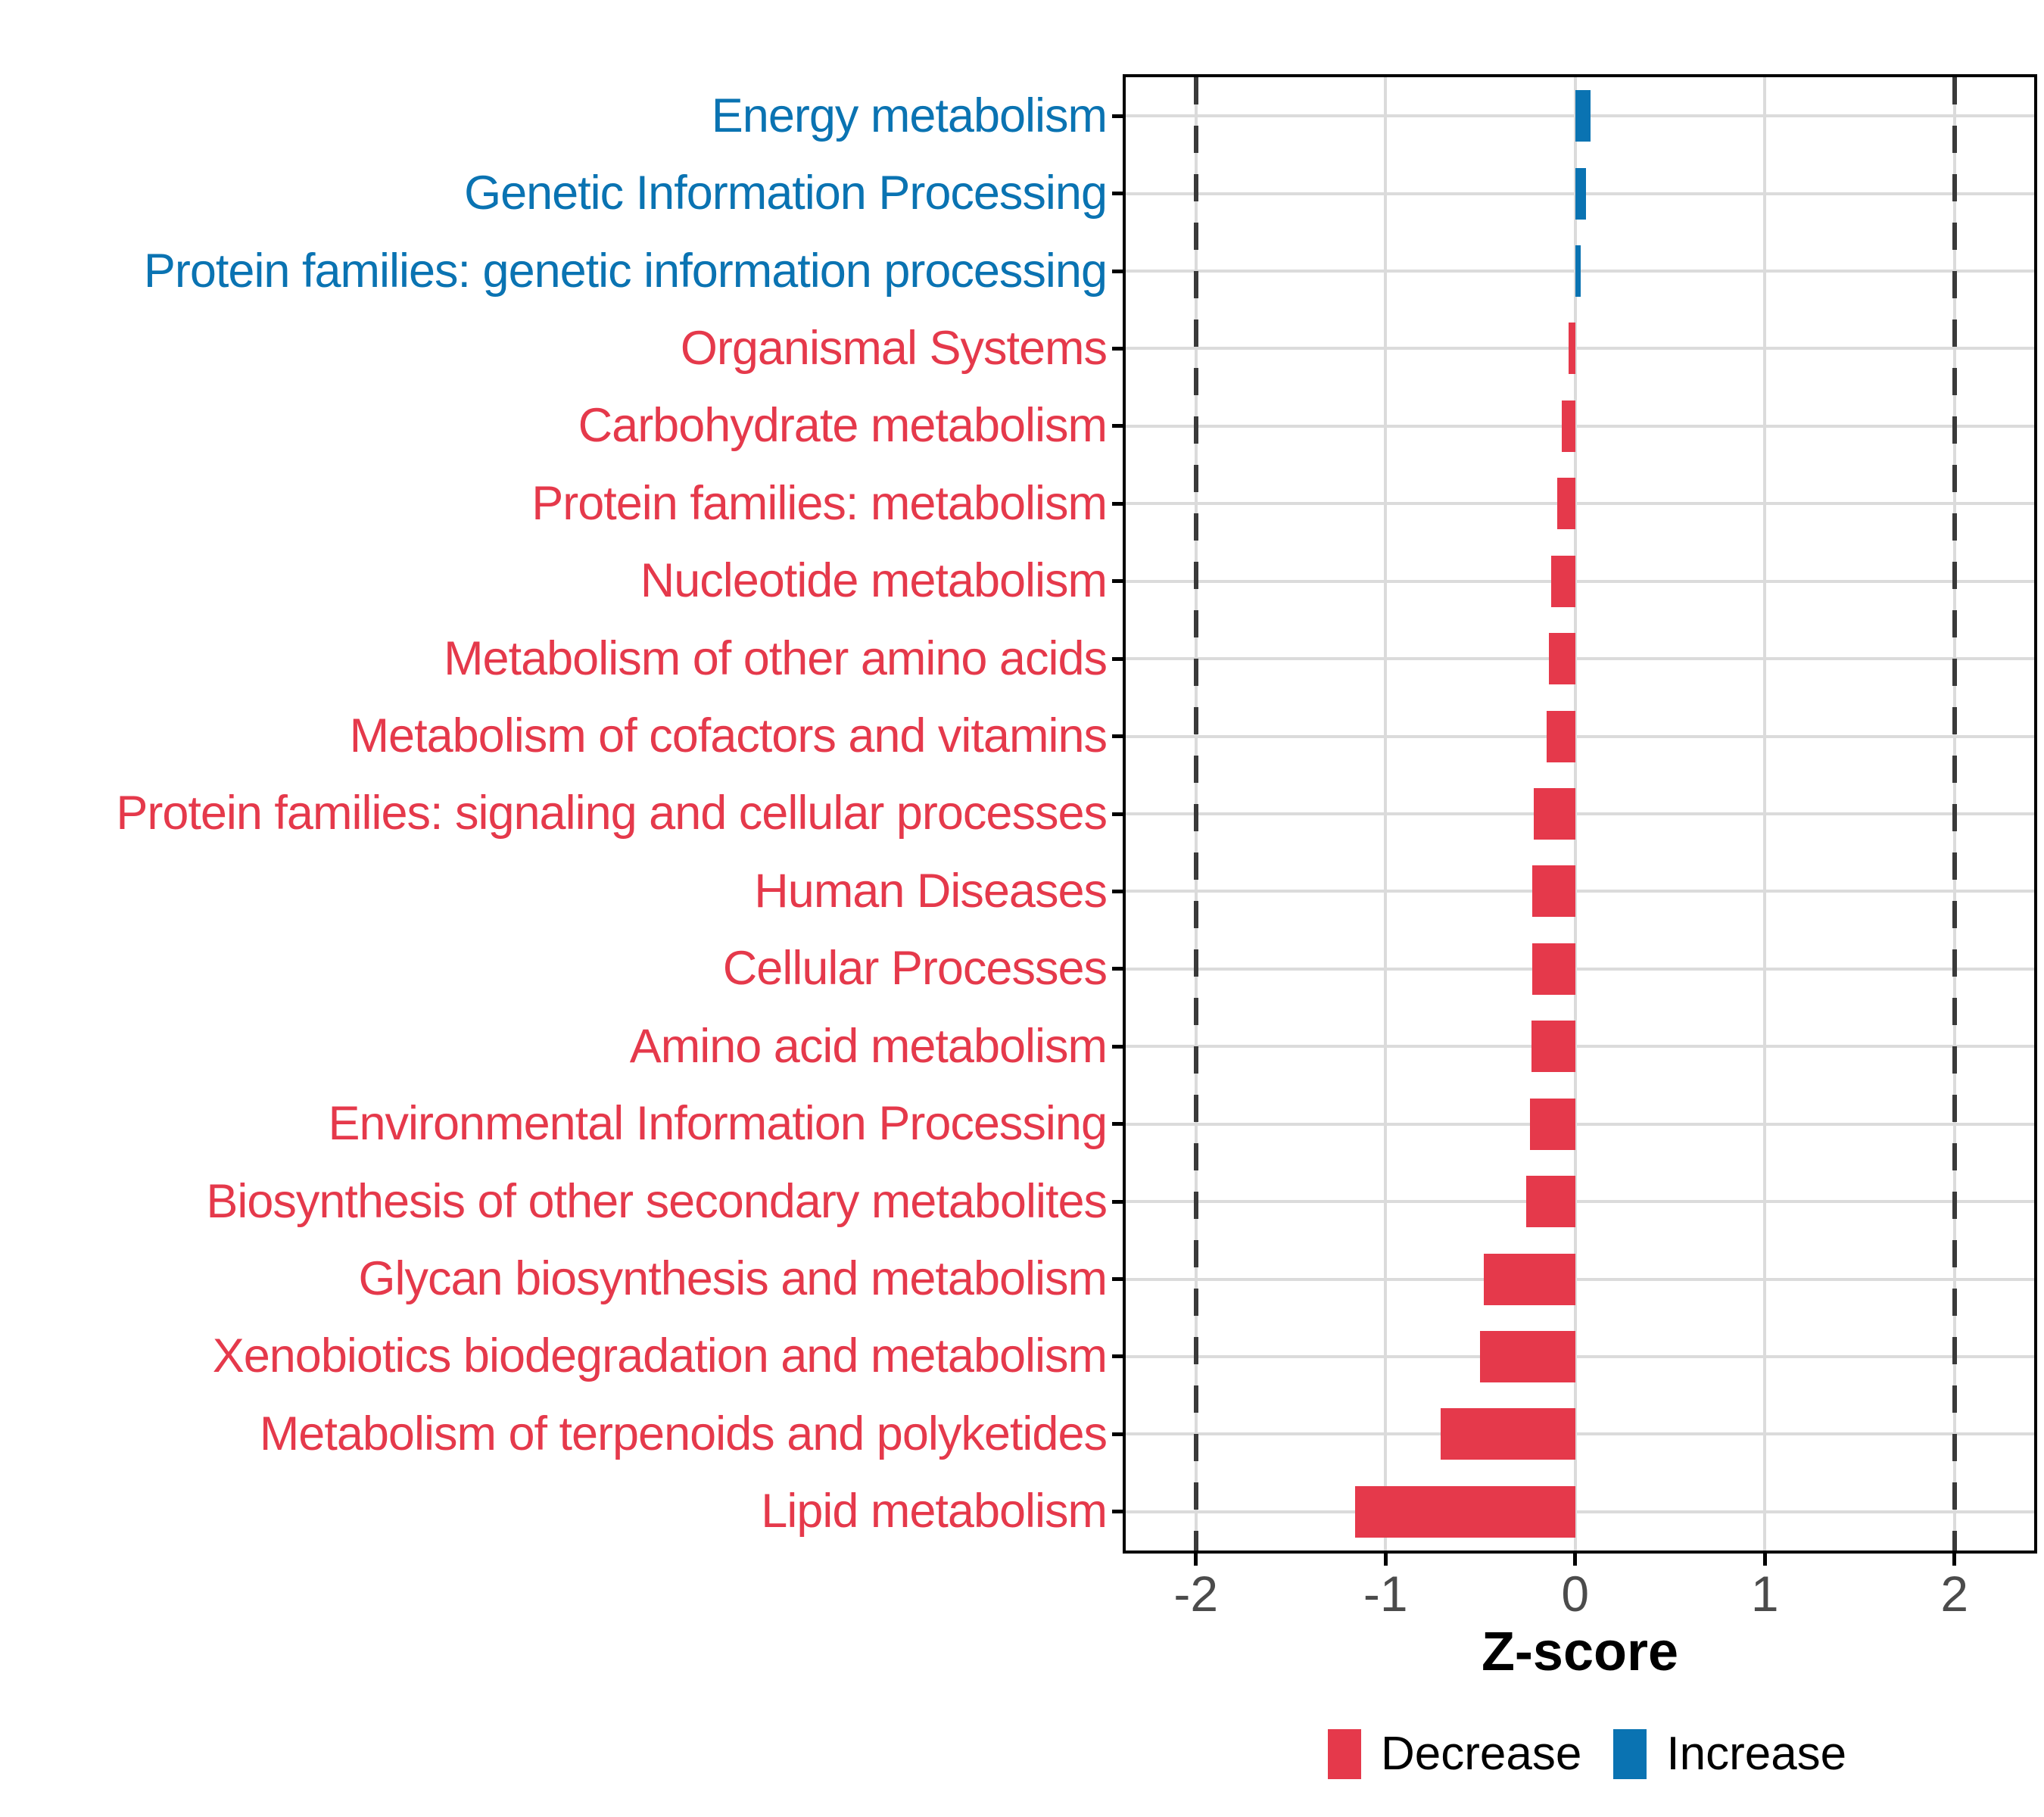 The height and width of the screenshot is (1817, 2044). What do you see at coordinates (935, 1511) in the screenshot?
I see `category-label: Lipid metabolism` at bounding box center [935, 1511].